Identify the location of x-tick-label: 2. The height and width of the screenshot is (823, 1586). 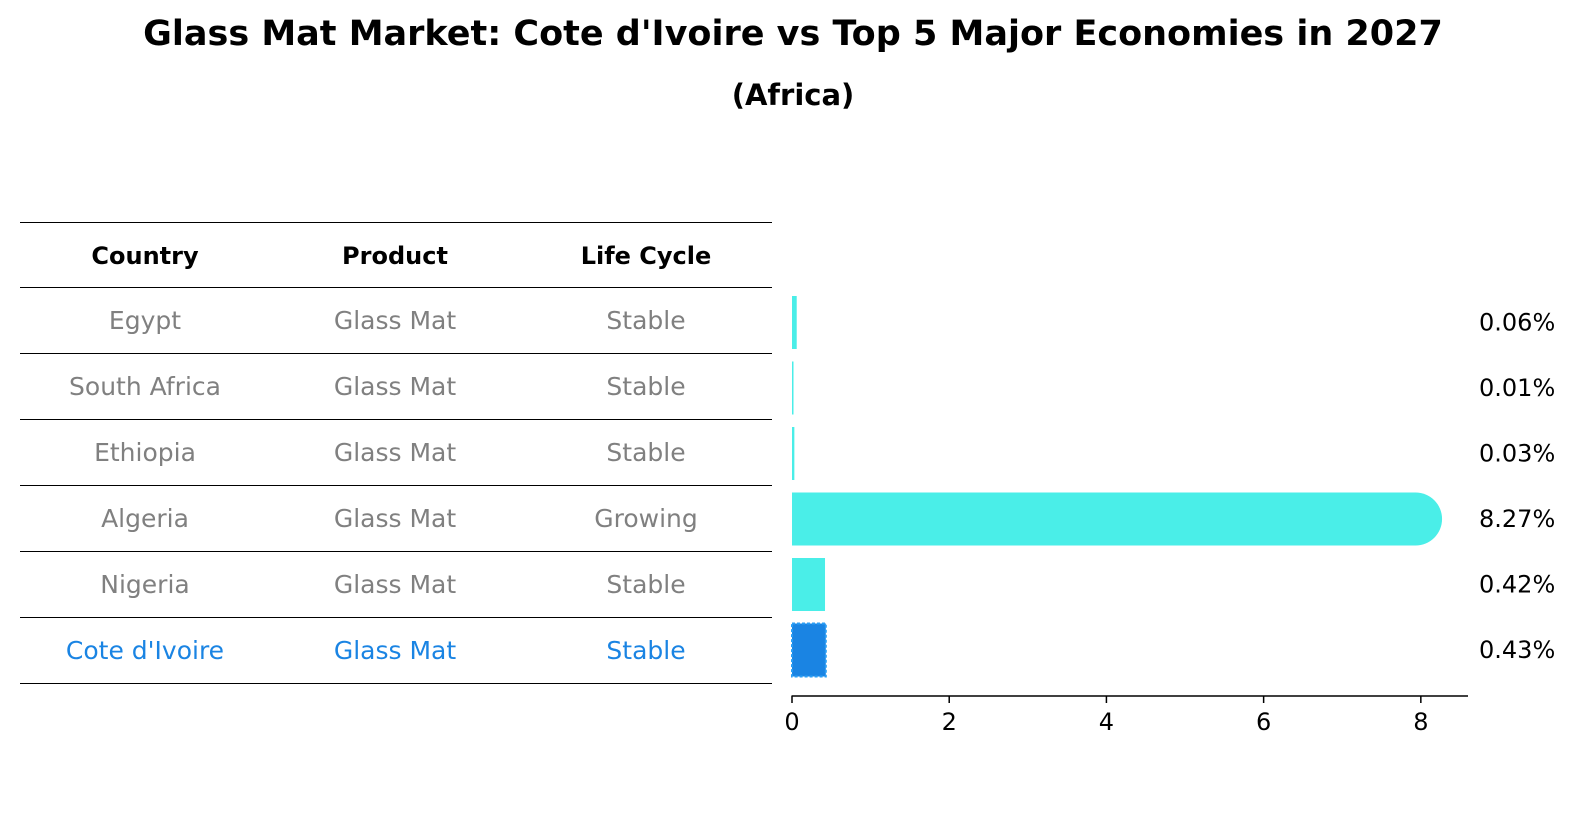
(949, 722).